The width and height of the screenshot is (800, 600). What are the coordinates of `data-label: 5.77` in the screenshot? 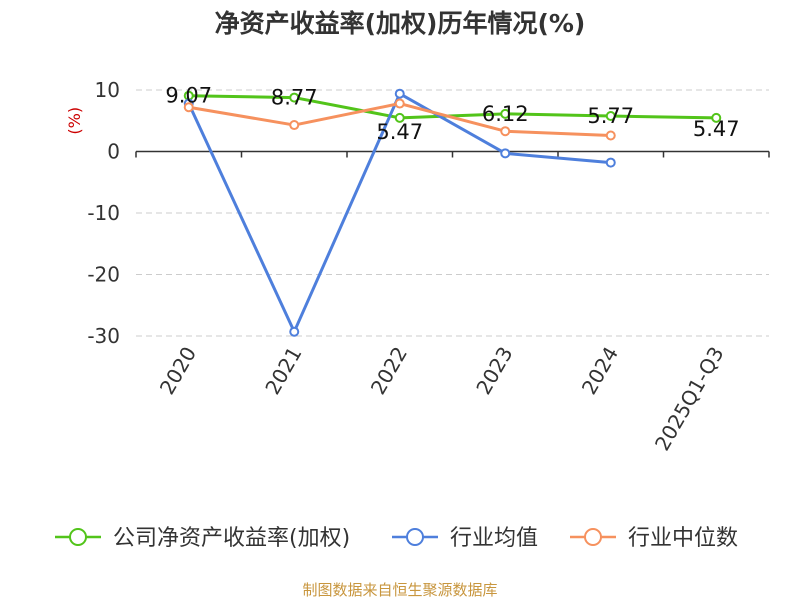 It's located at (610, 116).